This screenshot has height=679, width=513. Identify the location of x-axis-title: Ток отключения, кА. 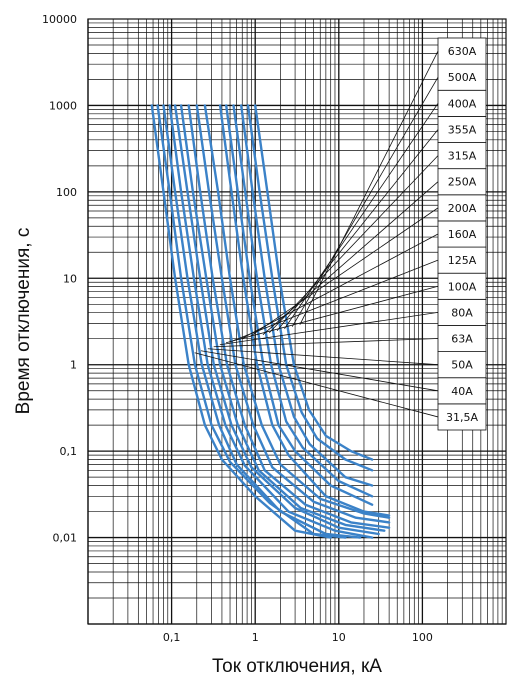
(297, 666).